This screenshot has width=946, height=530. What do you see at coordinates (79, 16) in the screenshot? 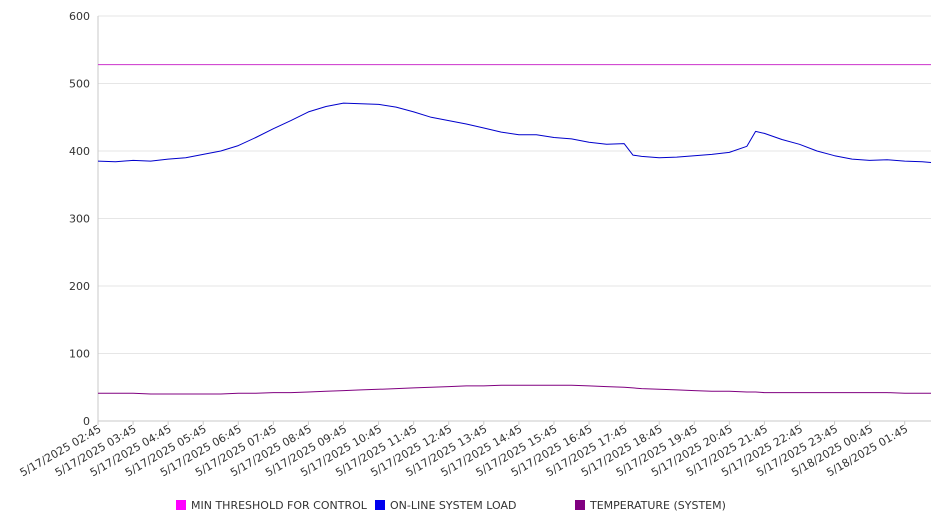
I see `y-tick-label-600: 600` at bounding box center [79, 16].